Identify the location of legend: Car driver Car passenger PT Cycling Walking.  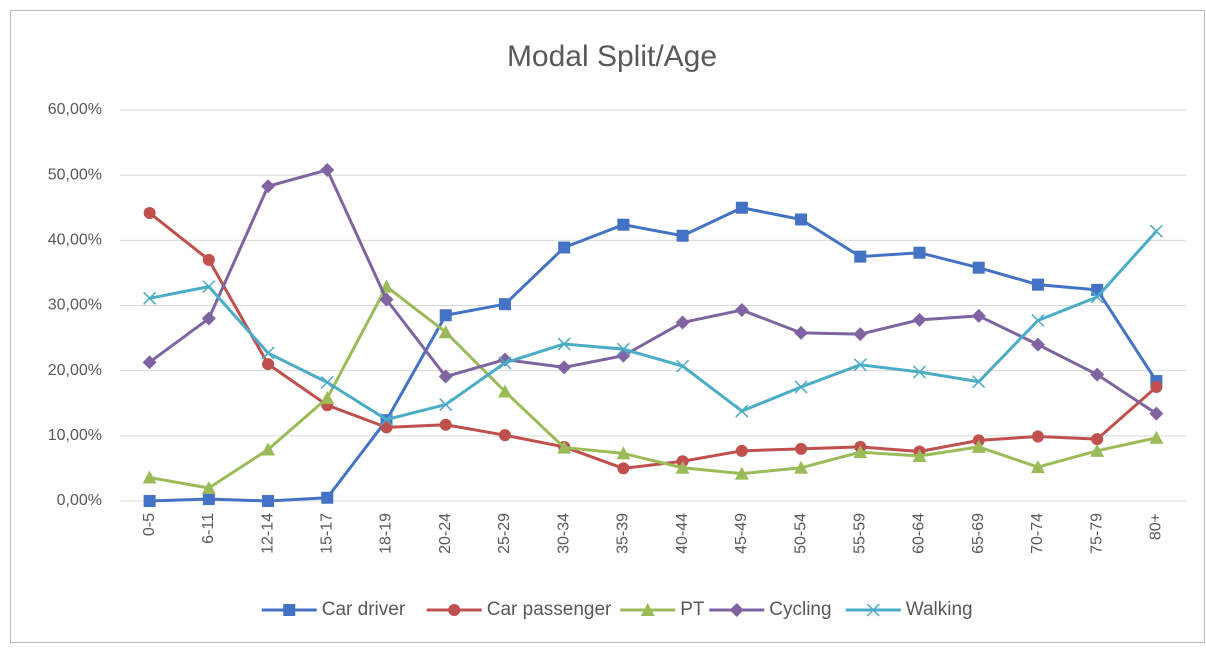
(617, 609).